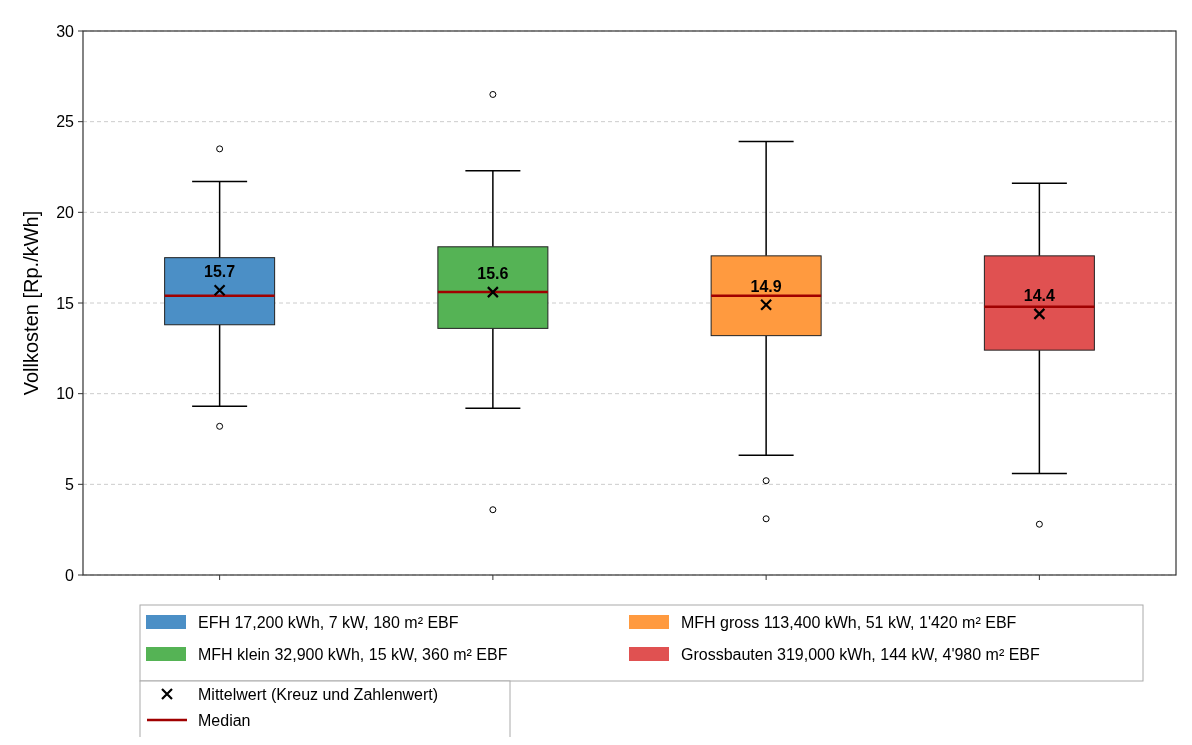 The image size is (1192, 745). Describe the element at coordinates (65, 212) in the screenshot. I see `y-tick-label: 20` at that location.